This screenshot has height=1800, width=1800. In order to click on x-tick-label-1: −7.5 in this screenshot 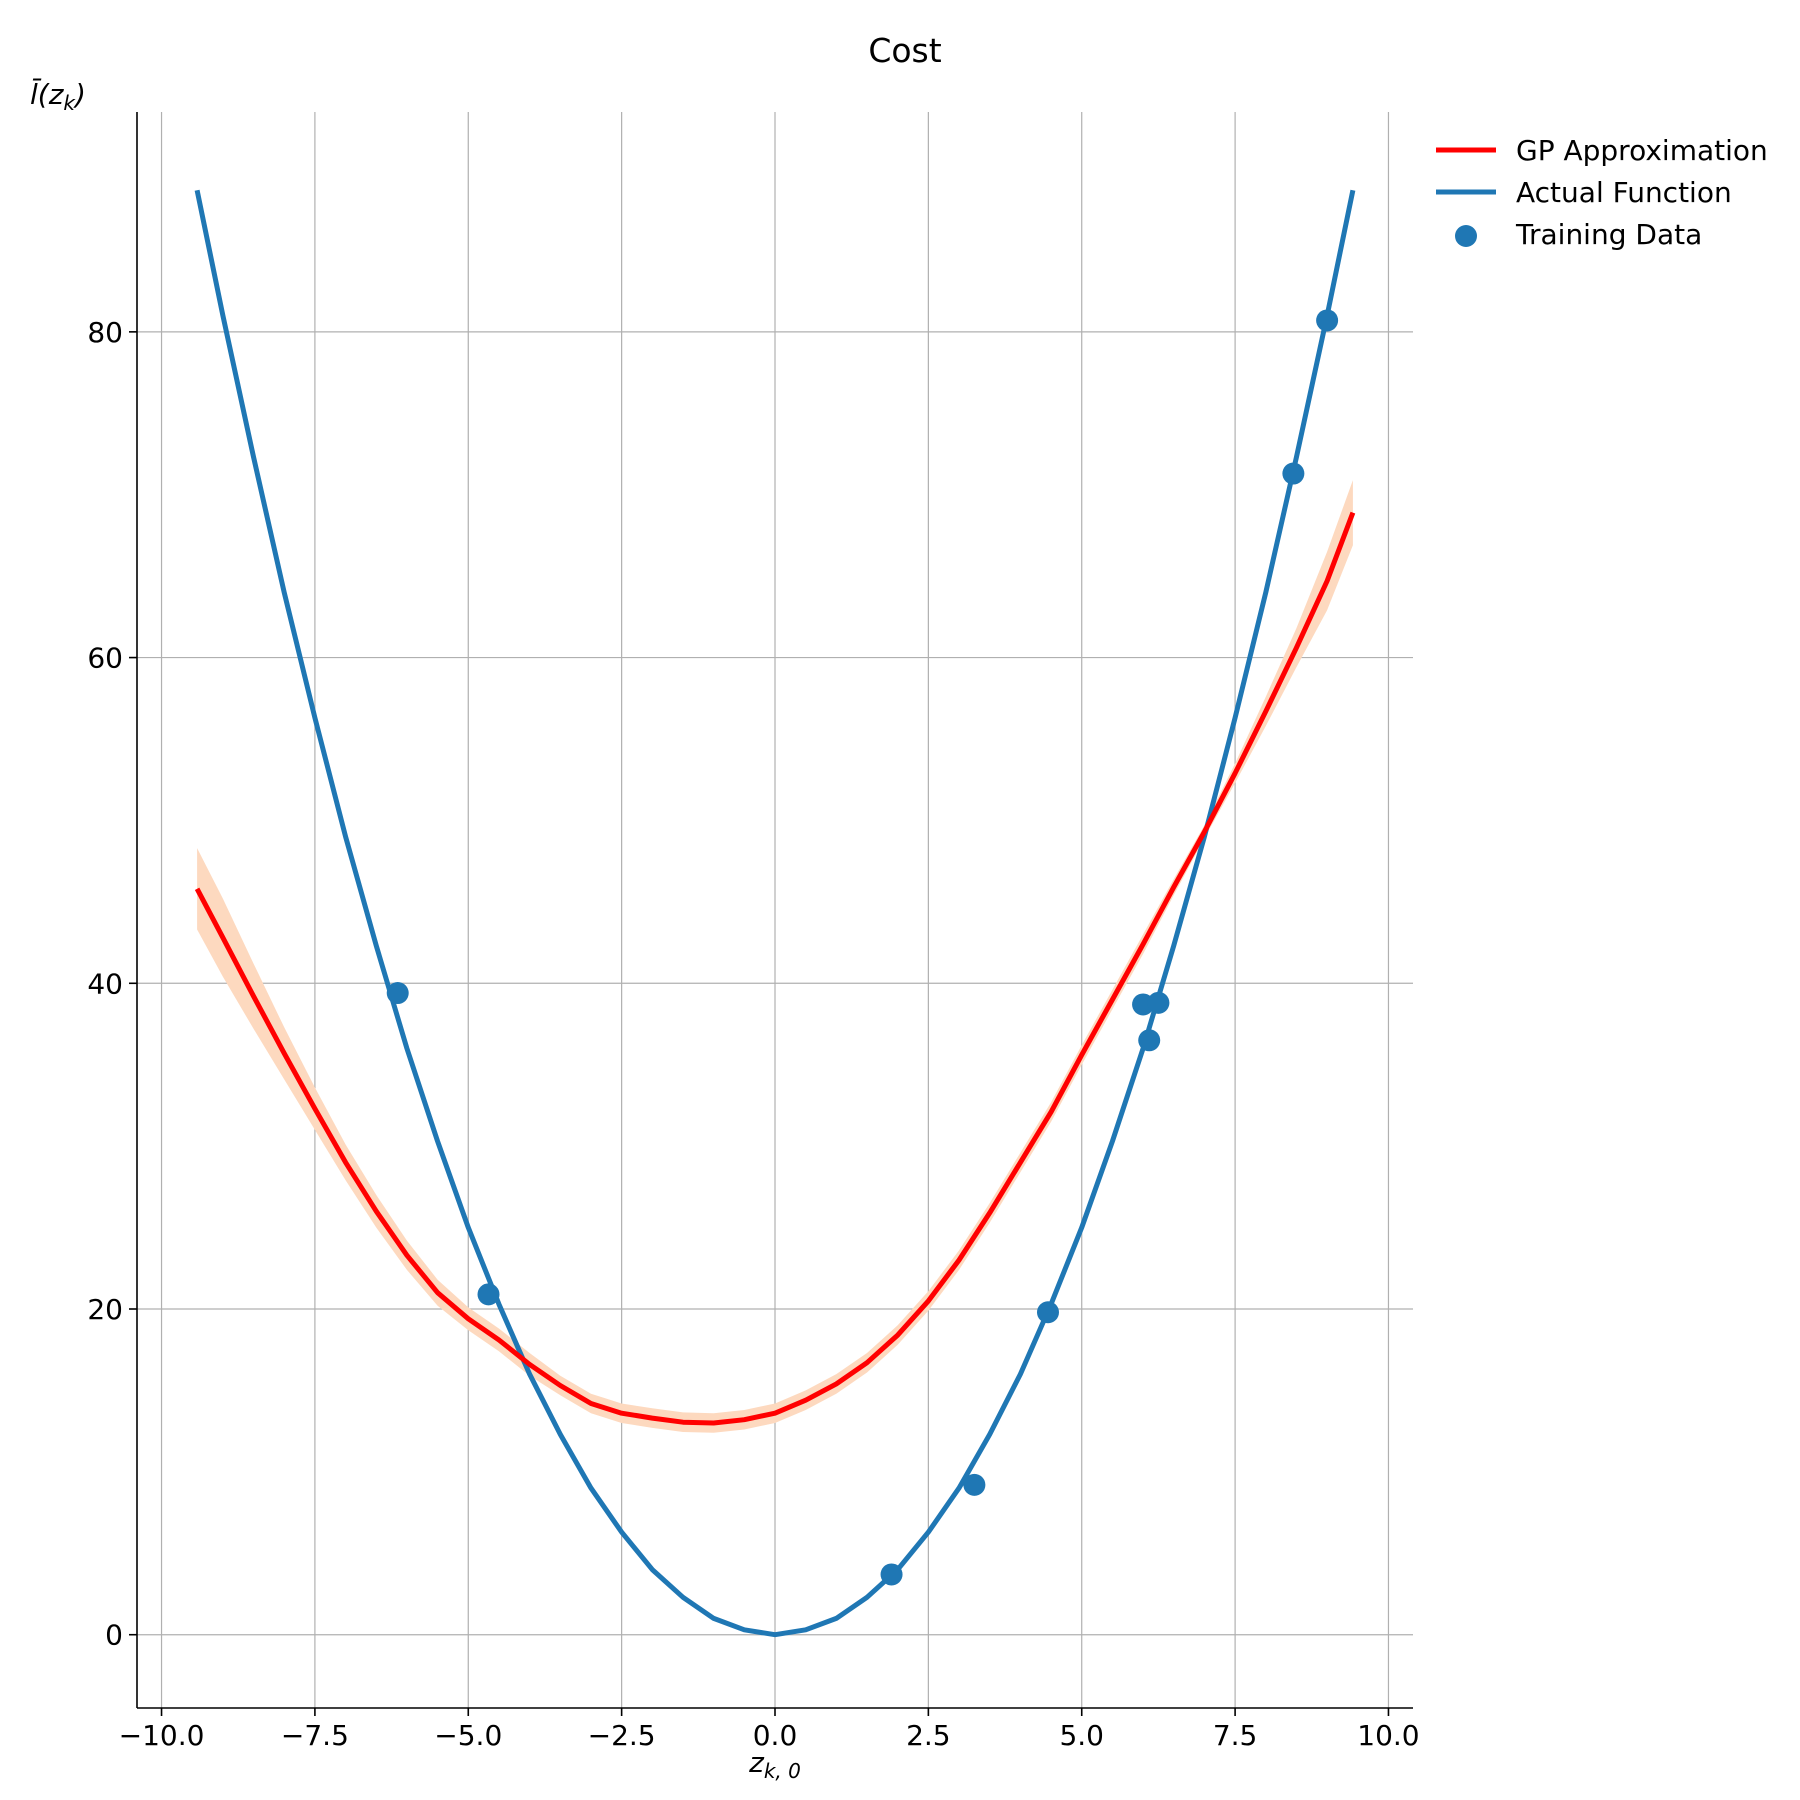, I will do `click(315, 1735)`.